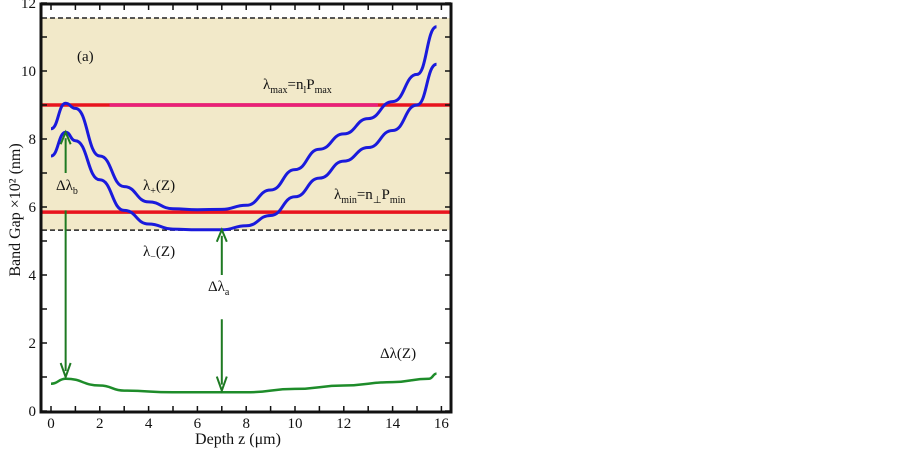 This screenshot has height=454, width=903. What do you see at coordinates (243, 383) in the screenshot?
I see `series-line` at bounding box center [243, 383].